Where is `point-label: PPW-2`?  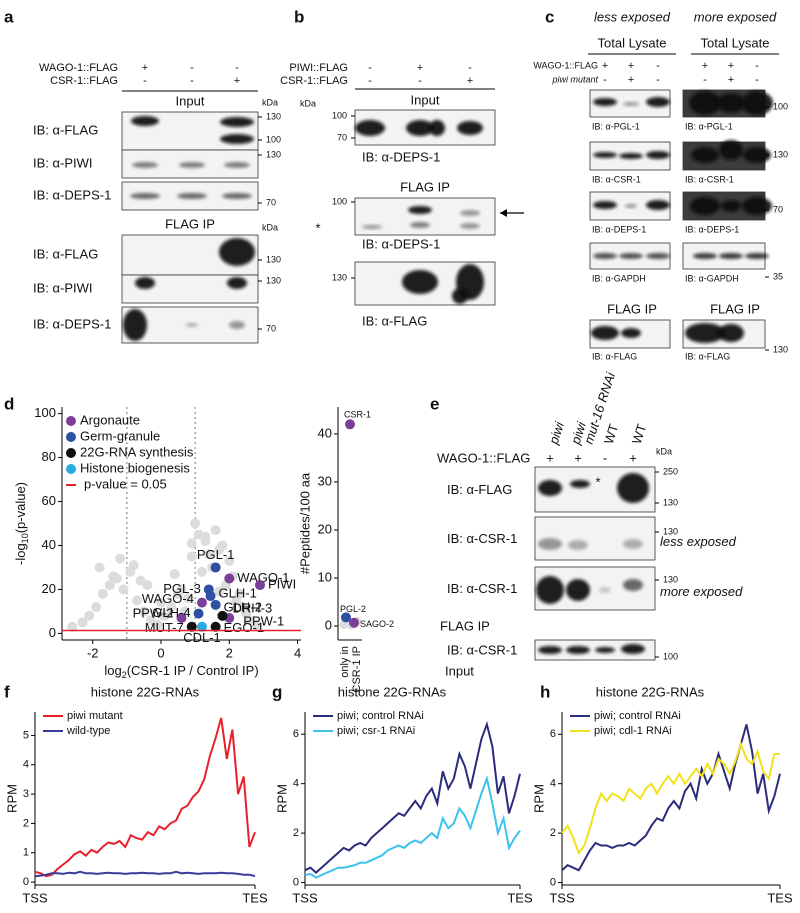 point-label: PPW-2 is located at coordinates (153, 612).